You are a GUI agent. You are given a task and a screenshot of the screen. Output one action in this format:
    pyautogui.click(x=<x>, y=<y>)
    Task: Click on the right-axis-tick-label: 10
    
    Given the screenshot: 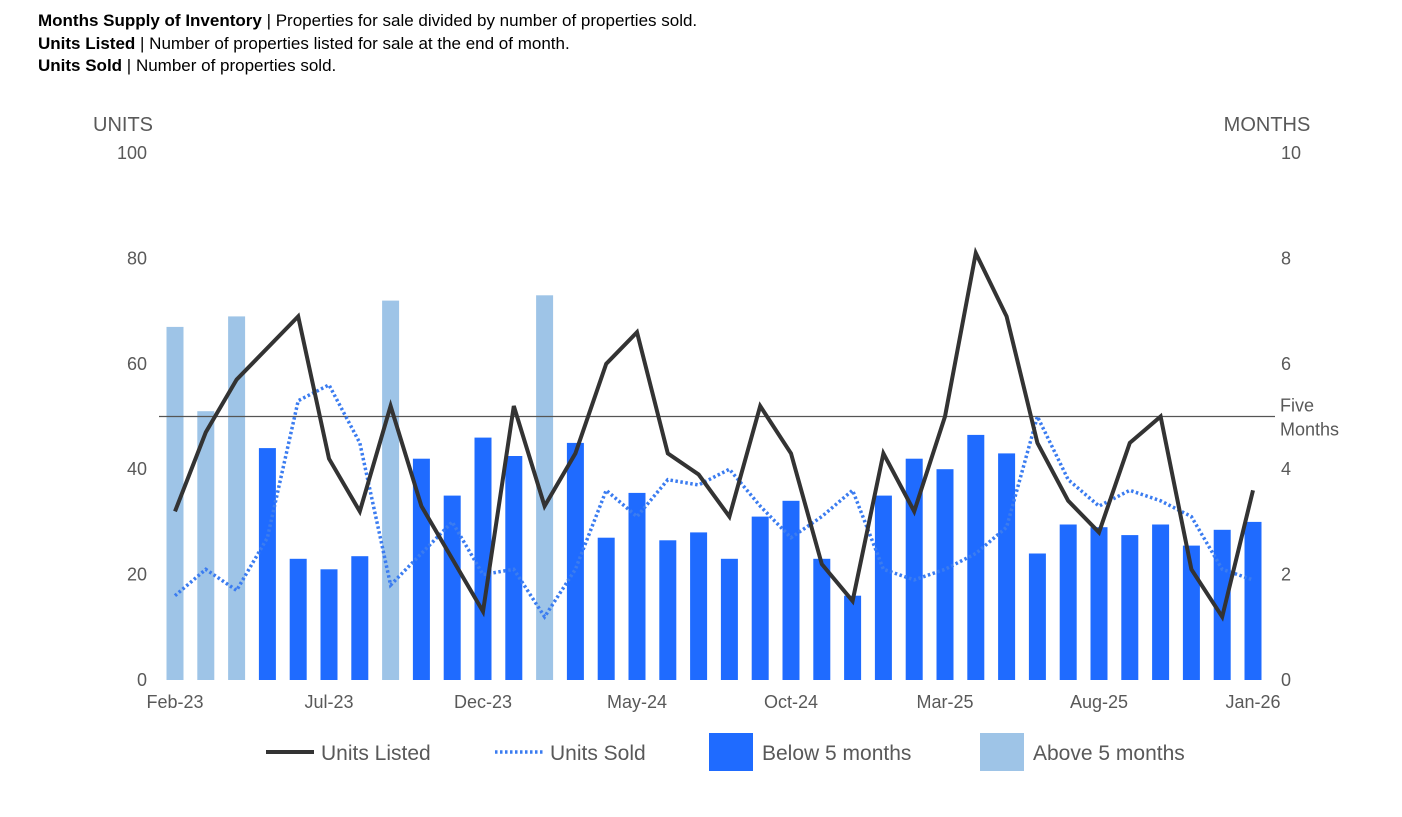 What is the action you would take?
    pyautogui.click(x=1291, y=153)
    